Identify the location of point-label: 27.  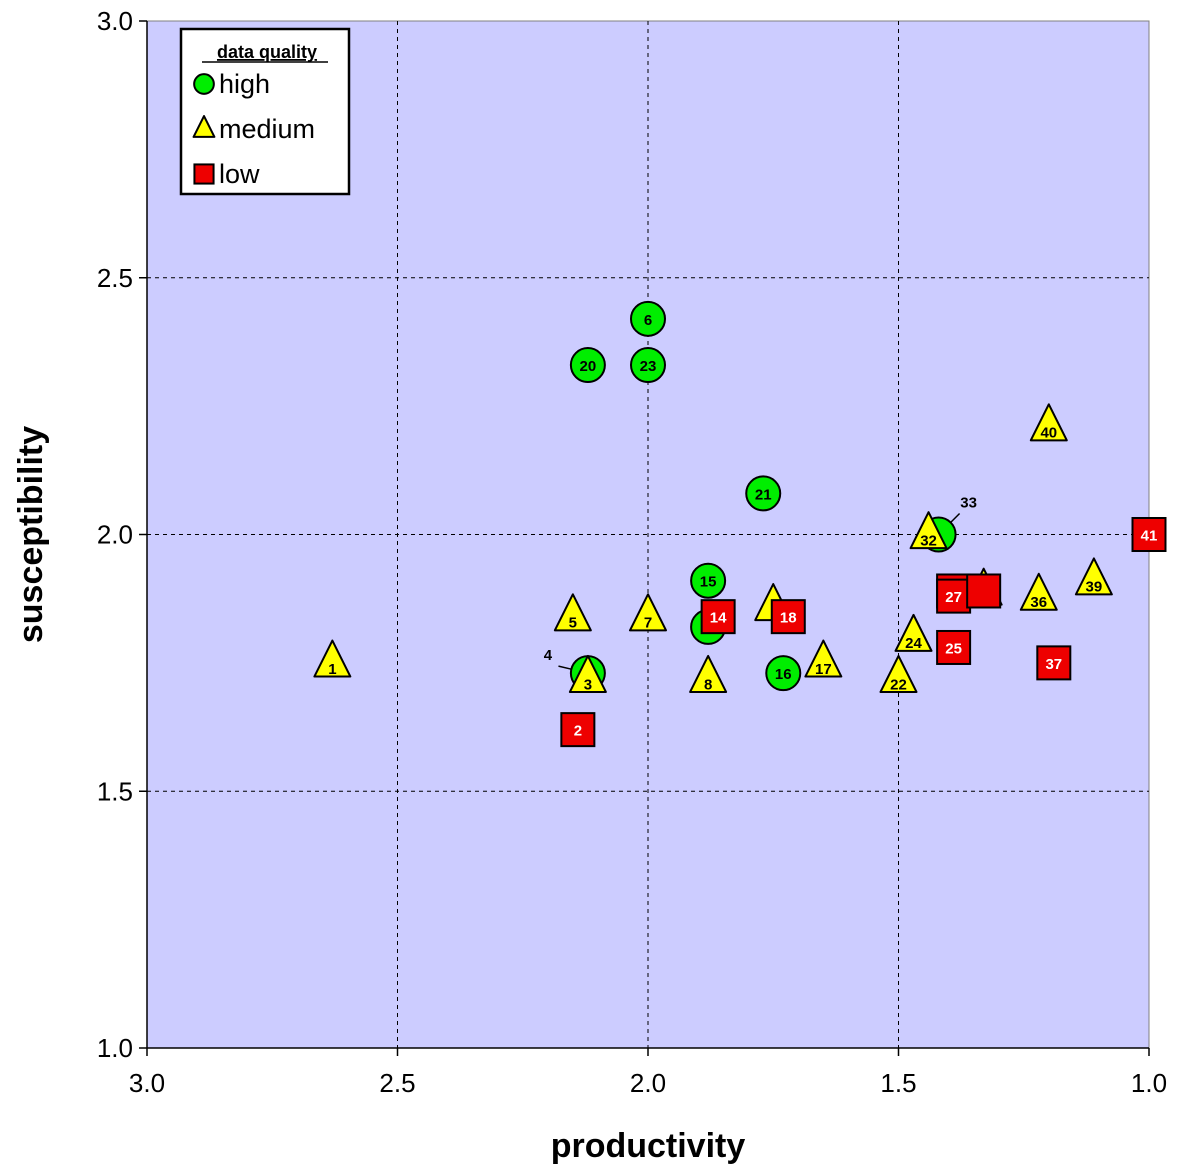
(953, 597).